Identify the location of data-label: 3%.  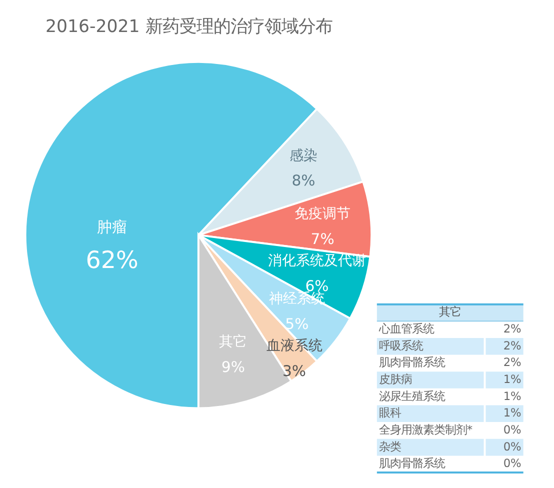
(294, 371).